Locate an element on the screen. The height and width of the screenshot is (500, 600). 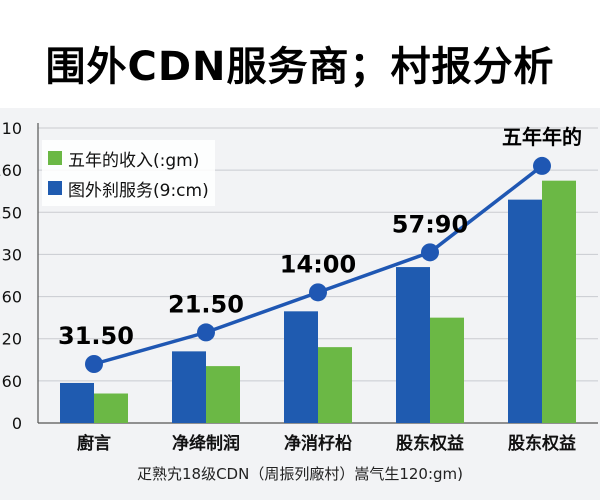
y-tick-label: 30 is located at coordinates (12, 254).